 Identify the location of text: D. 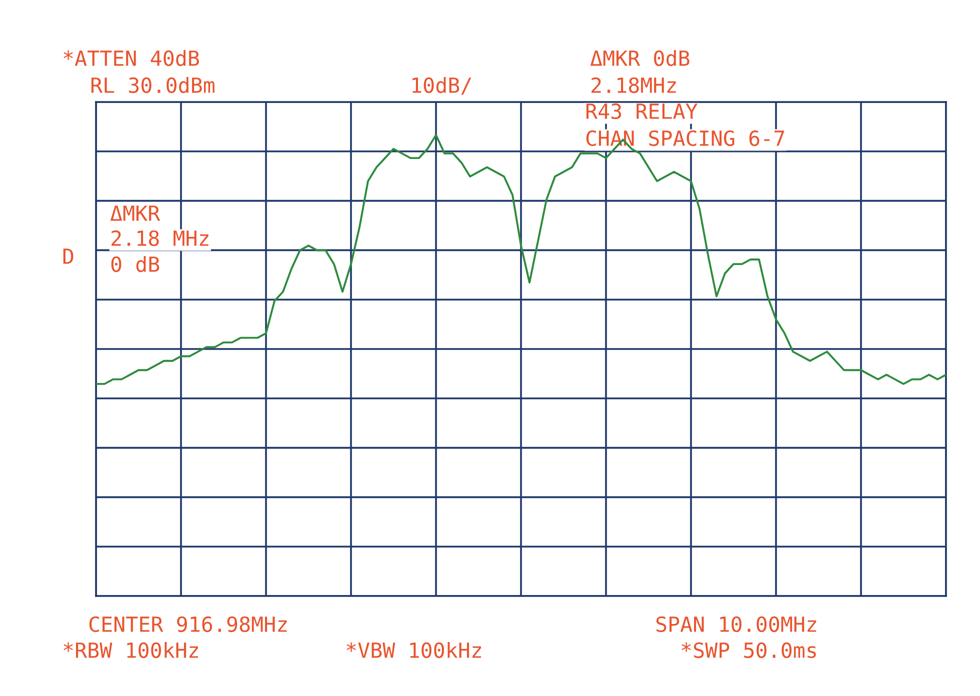
(68, 256).